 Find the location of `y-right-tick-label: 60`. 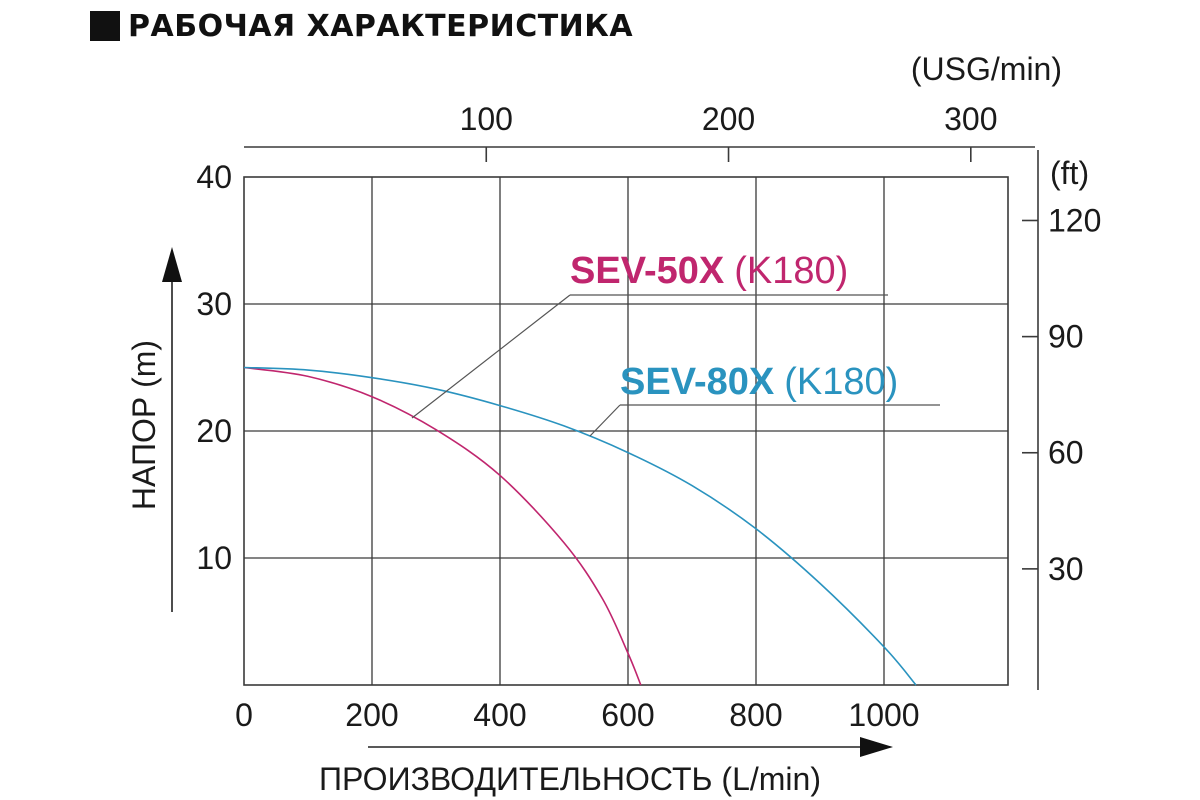

y-right-tick-label: 60 is located at coordinates (1066, 453).